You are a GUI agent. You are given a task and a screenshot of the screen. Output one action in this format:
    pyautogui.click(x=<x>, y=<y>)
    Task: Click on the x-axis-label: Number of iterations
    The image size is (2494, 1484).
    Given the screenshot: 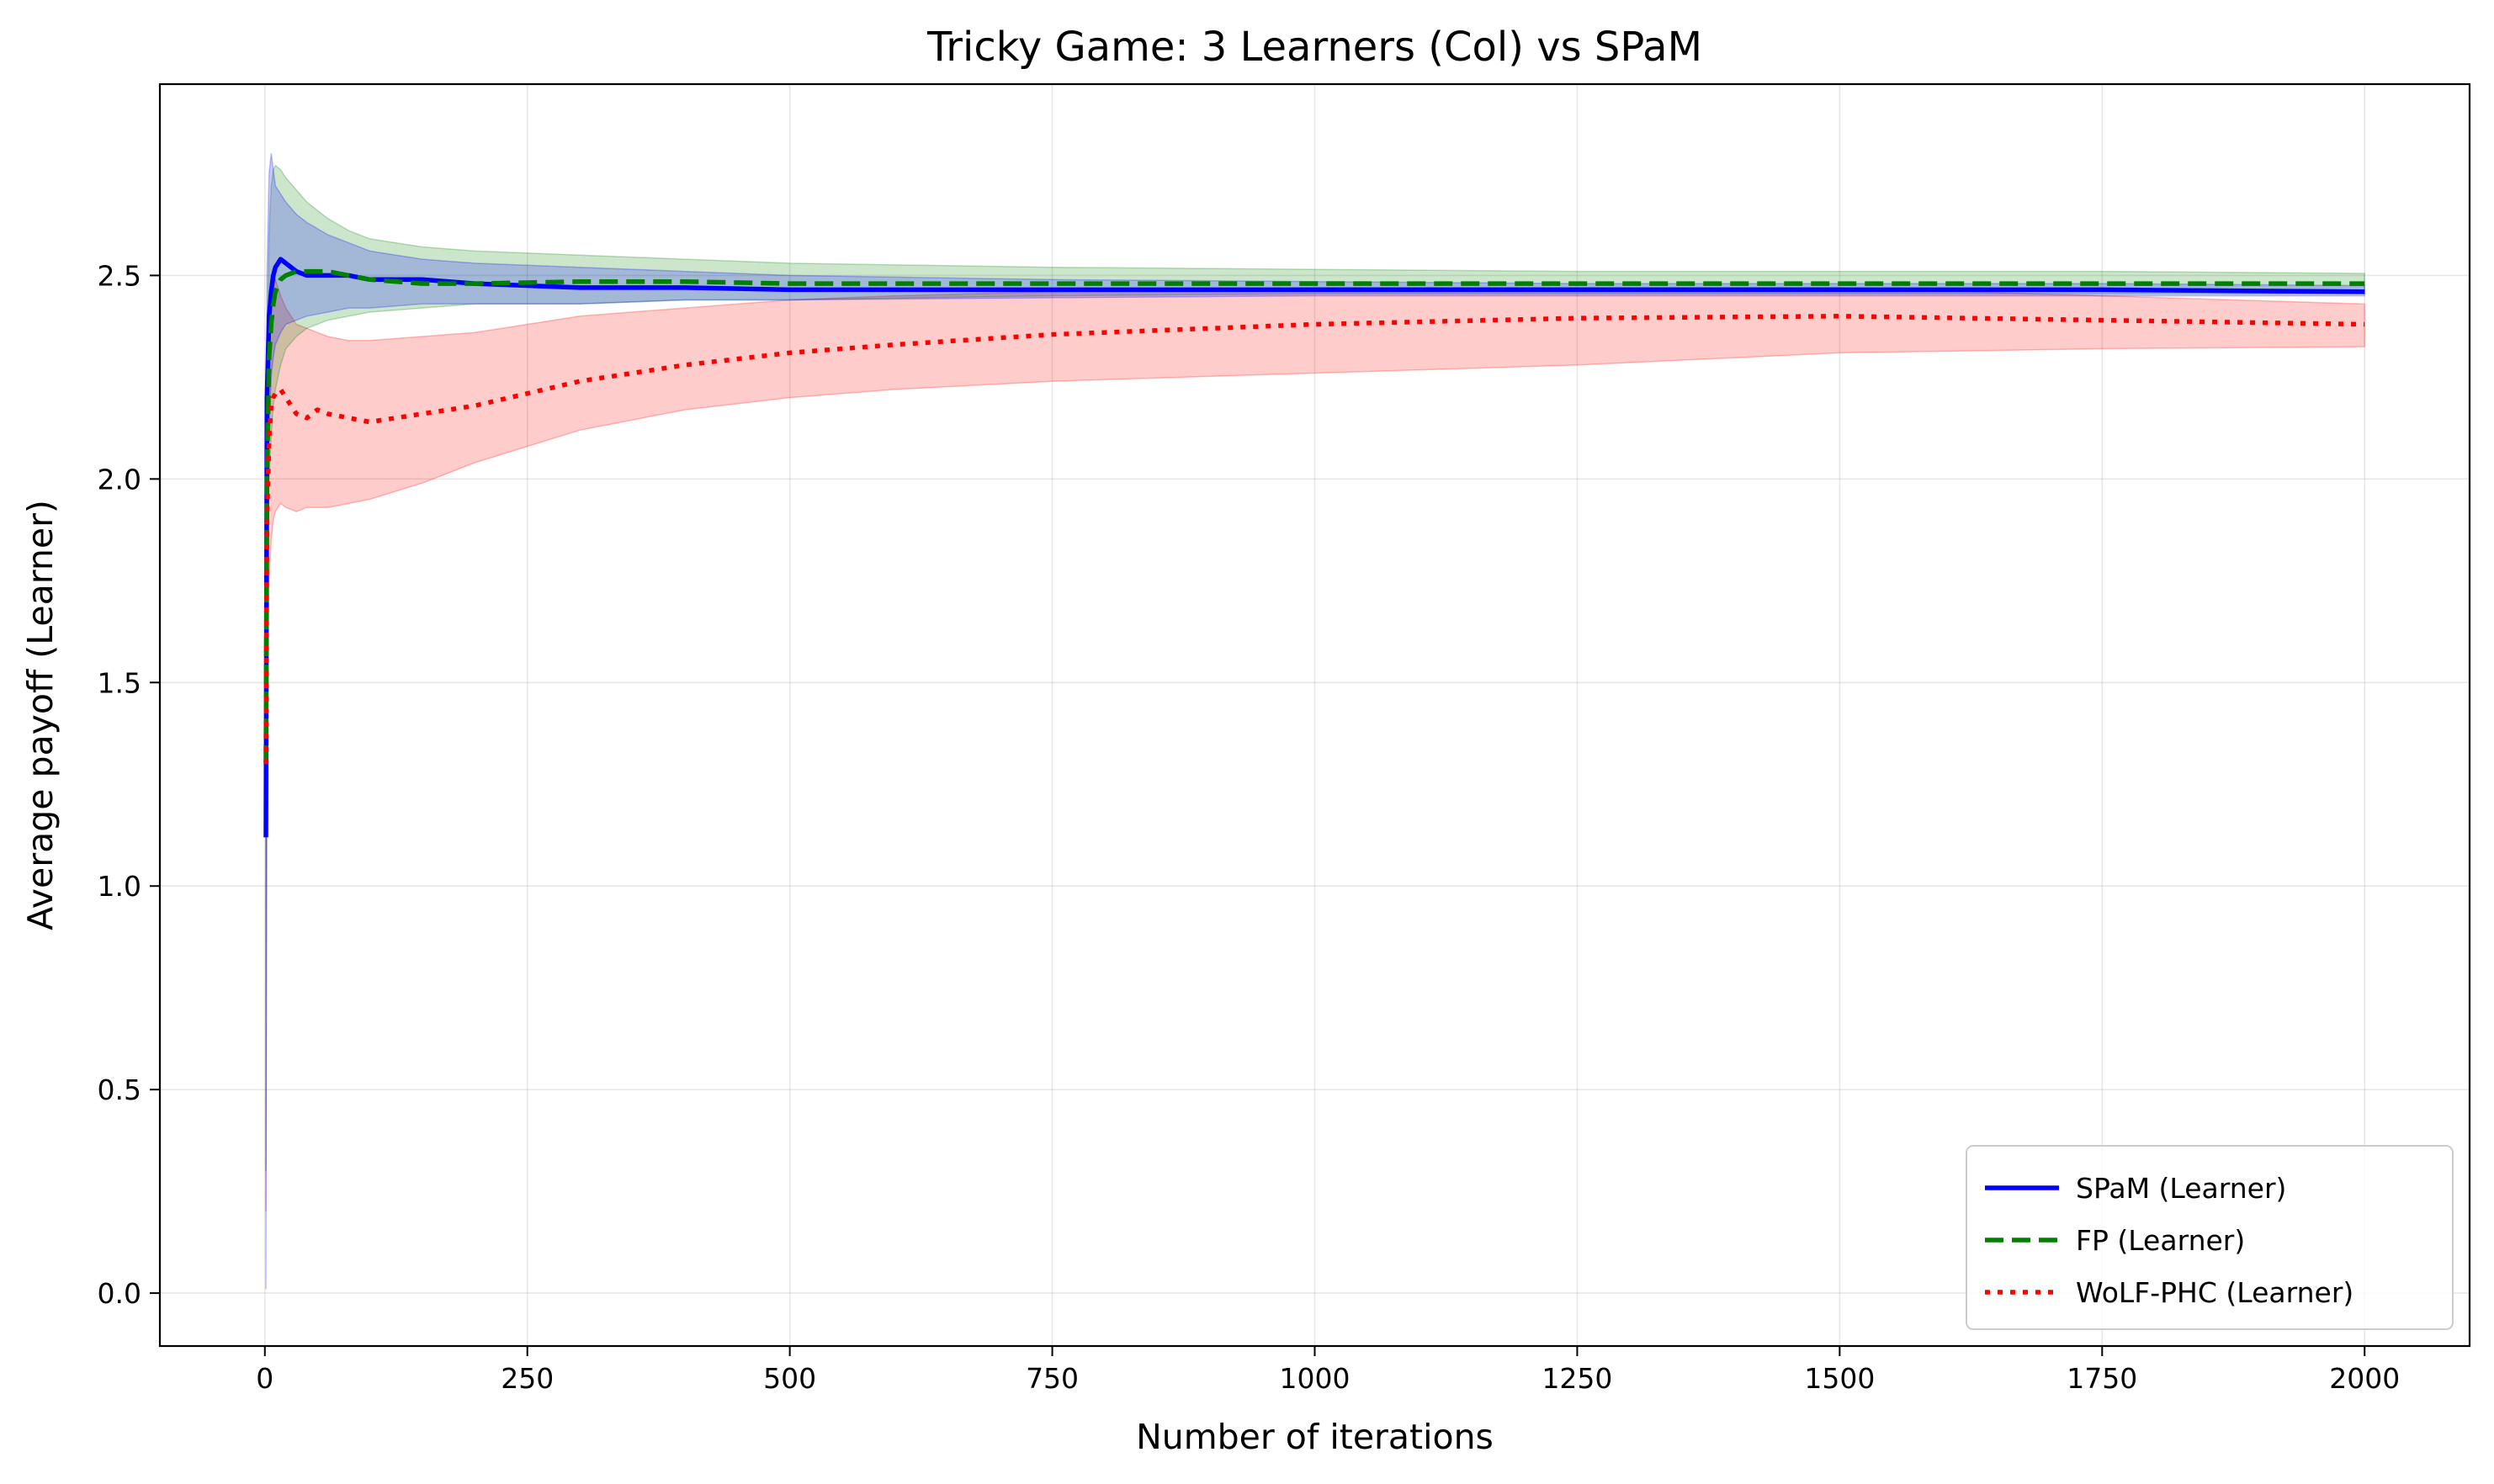 What is the action you would take?
    pyautogui.click(x=1315, y=1437)
    